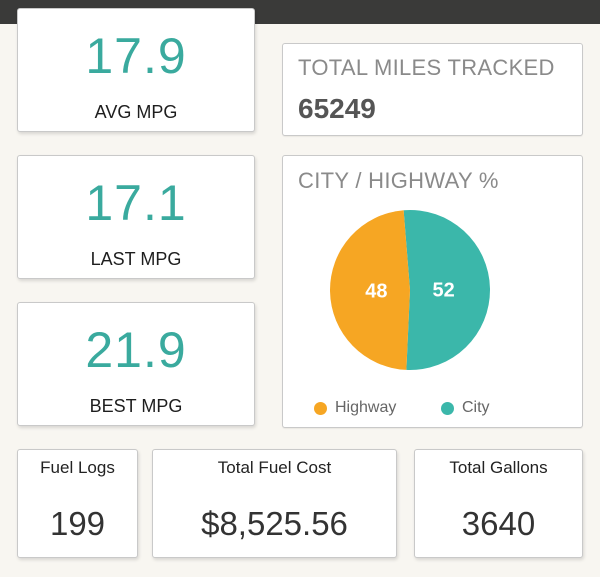 This screenshot has width=600, height=577. What do you see at coordinates (136, 112) in the screenshot?
I see `avg-mpg-label: AVG MPG` at bounding box center [136, 112].